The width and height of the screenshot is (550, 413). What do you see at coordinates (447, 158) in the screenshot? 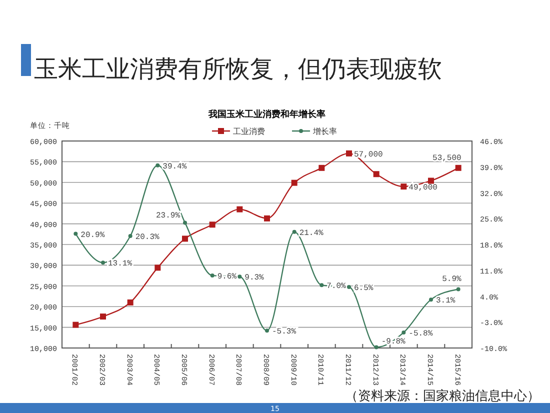
I see `data-label: 53,500` at bounding box center [447, 158].